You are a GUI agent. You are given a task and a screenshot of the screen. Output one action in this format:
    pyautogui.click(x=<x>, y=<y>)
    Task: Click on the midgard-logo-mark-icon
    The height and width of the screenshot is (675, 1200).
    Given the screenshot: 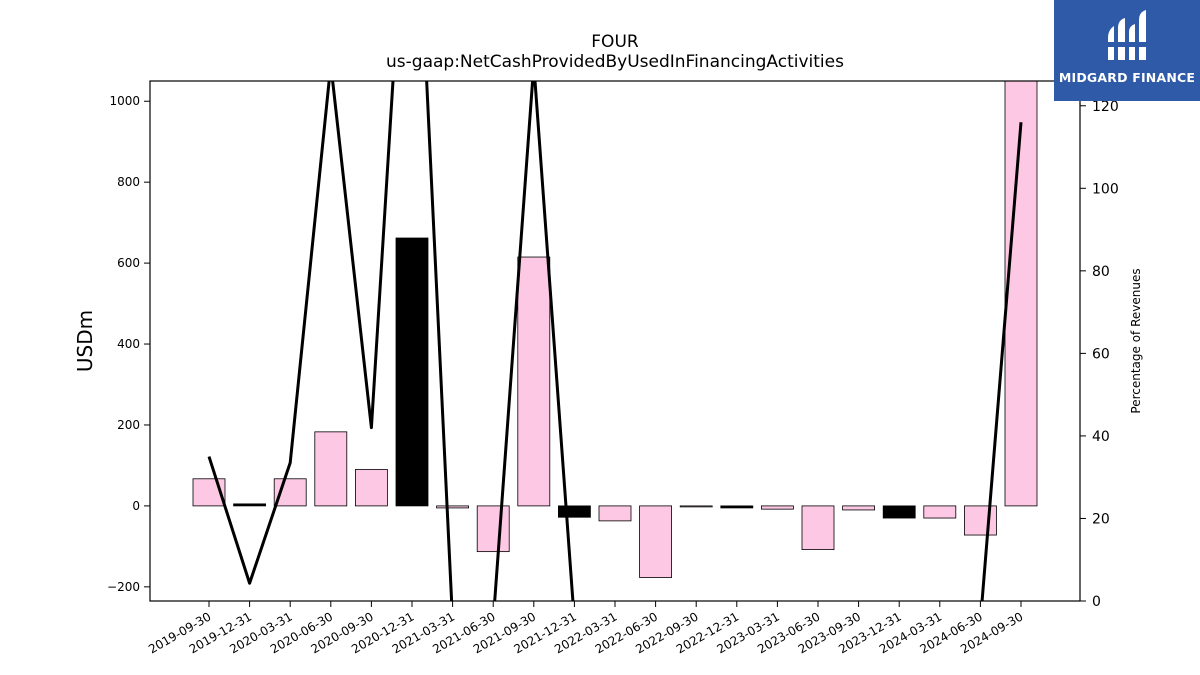 What is the action you would take?
    pyautogui.click(x=1127, y=35)
    